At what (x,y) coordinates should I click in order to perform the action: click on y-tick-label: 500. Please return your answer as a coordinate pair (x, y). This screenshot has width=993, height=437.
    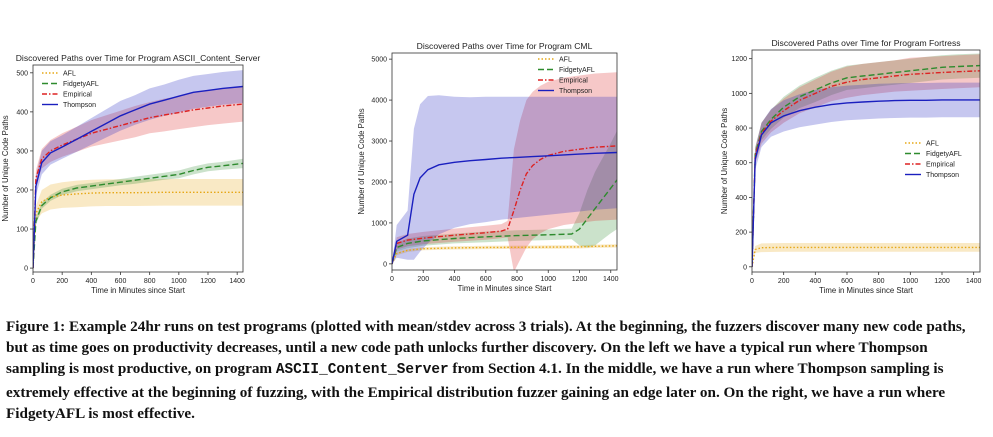
    Looking at the image, I should click on (22, 73).